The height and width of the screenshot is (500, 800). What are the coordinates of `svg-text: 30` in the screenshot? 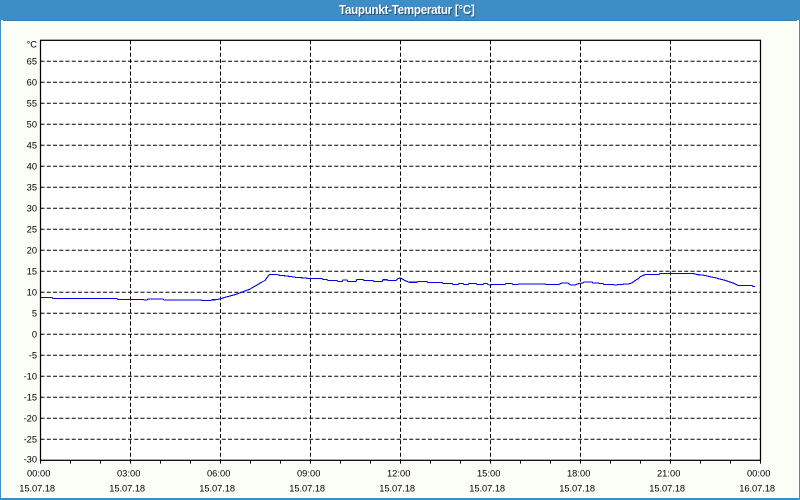 It's located at (32, 209).